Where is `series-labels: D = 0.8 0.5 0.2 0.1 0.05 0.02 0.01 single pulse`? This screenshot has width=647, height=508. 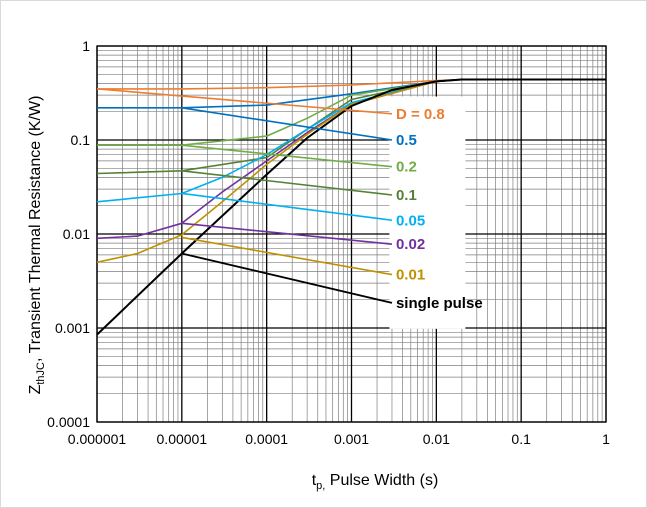
series-labels: D = 0.8 0.5 0.2 0.1 0.05 0.02 0.01 single pulse is located at coordinates (439, 209).